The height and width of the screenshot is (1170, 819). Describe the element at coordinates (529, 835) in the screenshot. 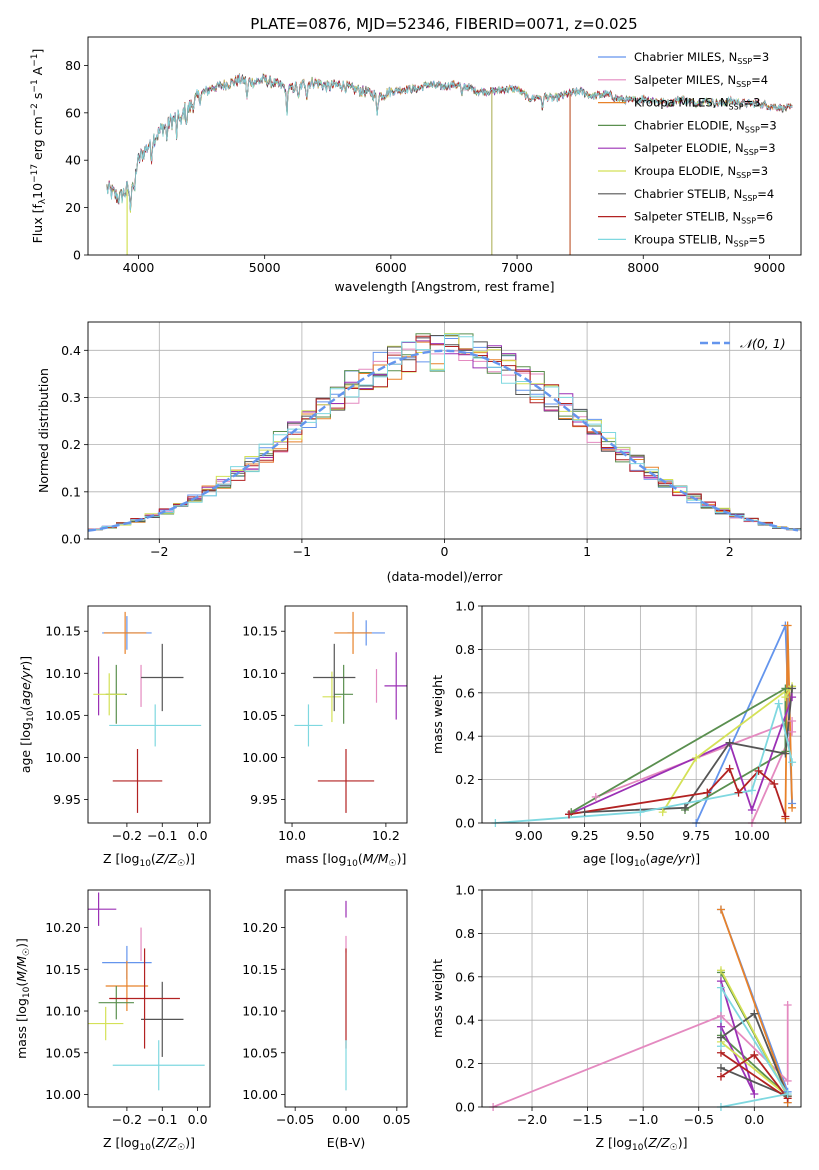

I see `x-tick-label: 9.00` at that location.